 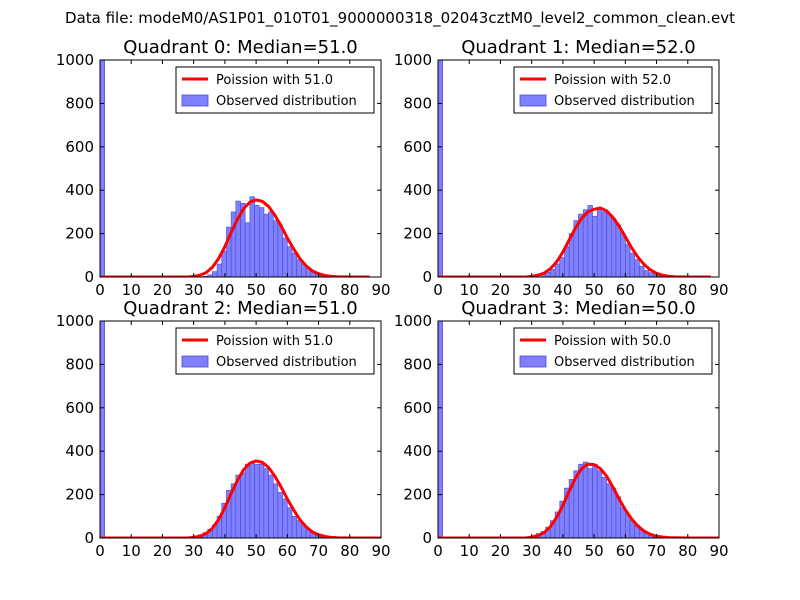 What do you see at coordinates (274, 80) in the screenshot?
I see `legend-line-label: Poission with 51.0` at bounding box center [274, 80].